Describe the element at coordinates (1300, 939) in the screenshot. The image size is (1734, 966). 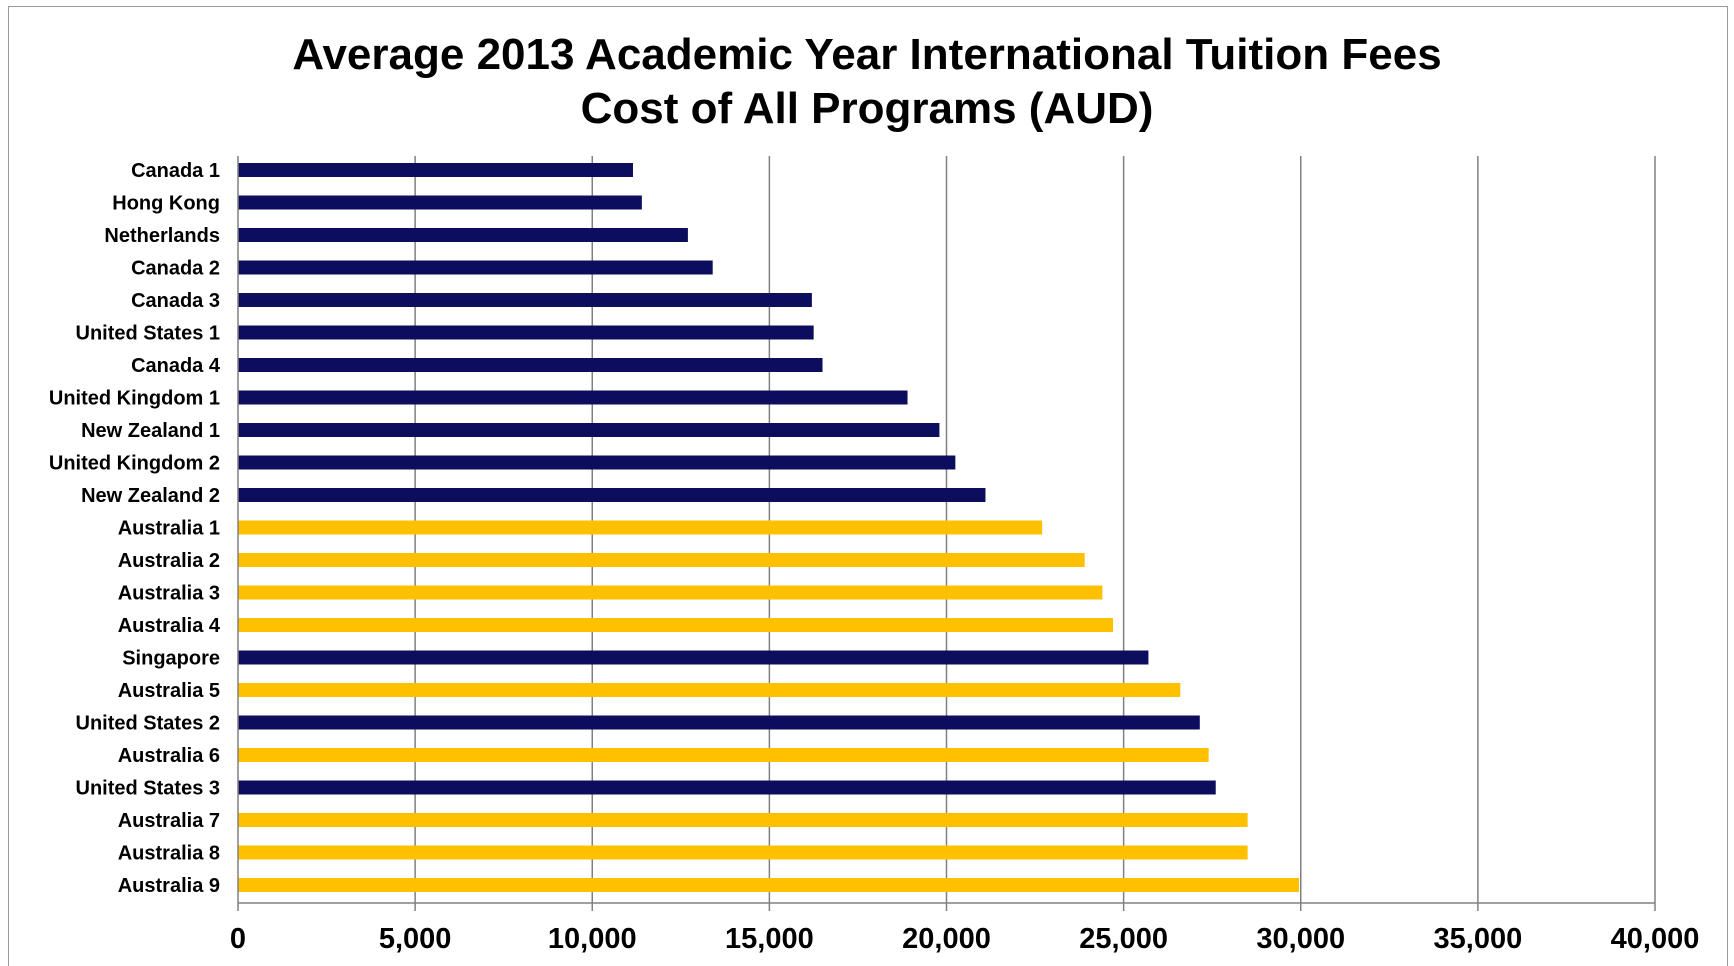
I see `x-tick-label: 30,000` at that location.